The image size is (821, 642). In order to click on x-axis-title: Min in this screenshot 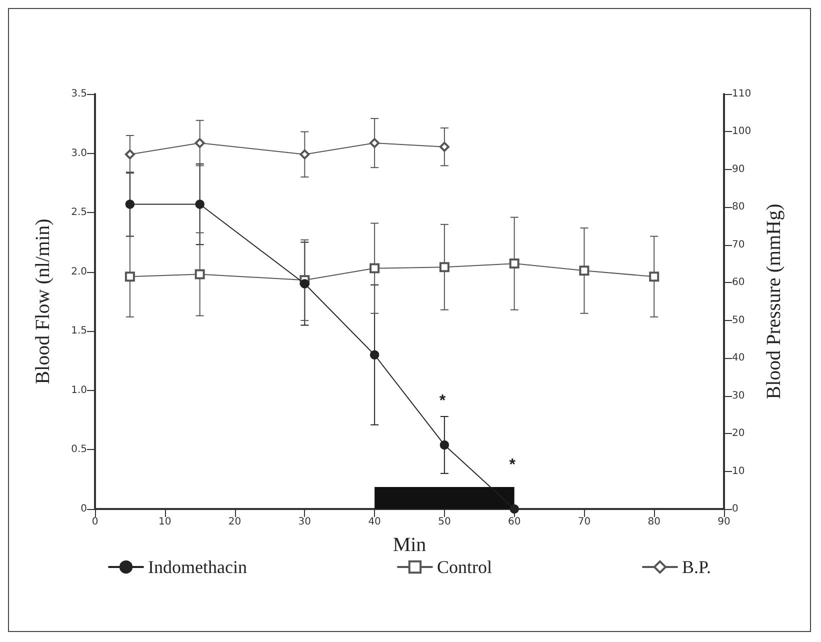, I will do `click(409, 545)`.